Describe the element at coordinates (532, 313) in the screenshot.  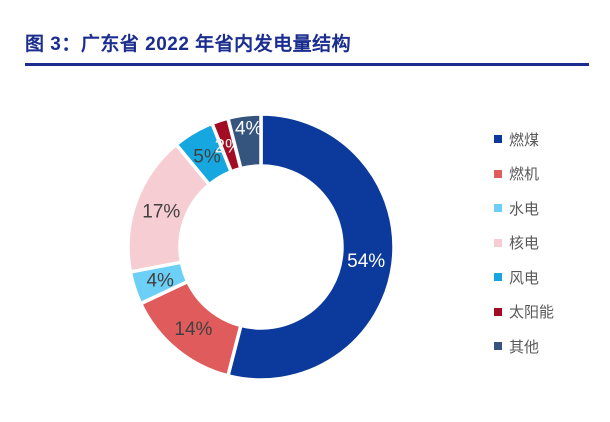
I see `legend-label: 太阳能` at that location.